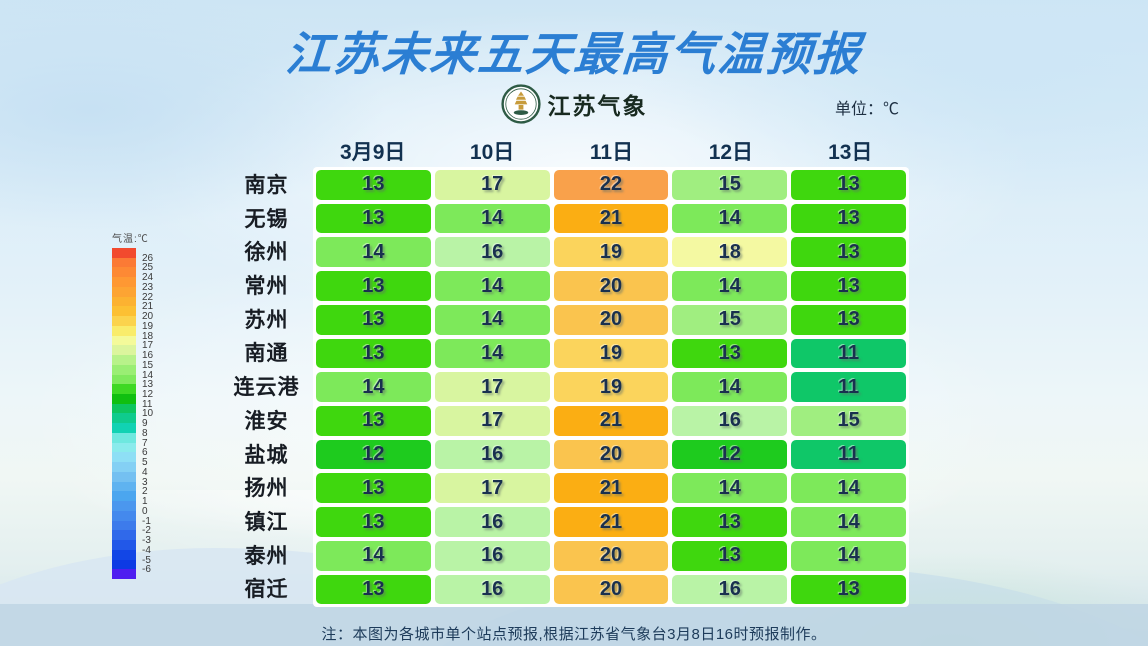 The image size is (1148, 646). What do you see at coordinates (146, 550) in the screenshot?
I see `legend-tick-label: -4` at bounding box center [146, 550].